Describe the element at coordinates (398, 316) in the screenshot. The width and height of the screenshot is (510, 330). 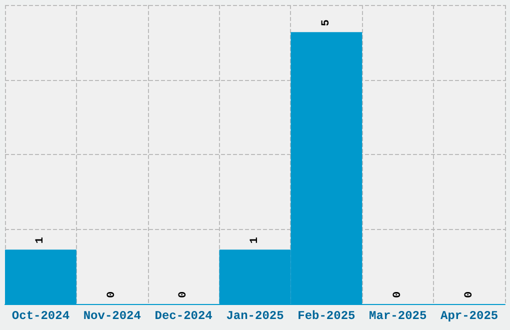
I see `x-tick-label: Mar-2025` at that location.